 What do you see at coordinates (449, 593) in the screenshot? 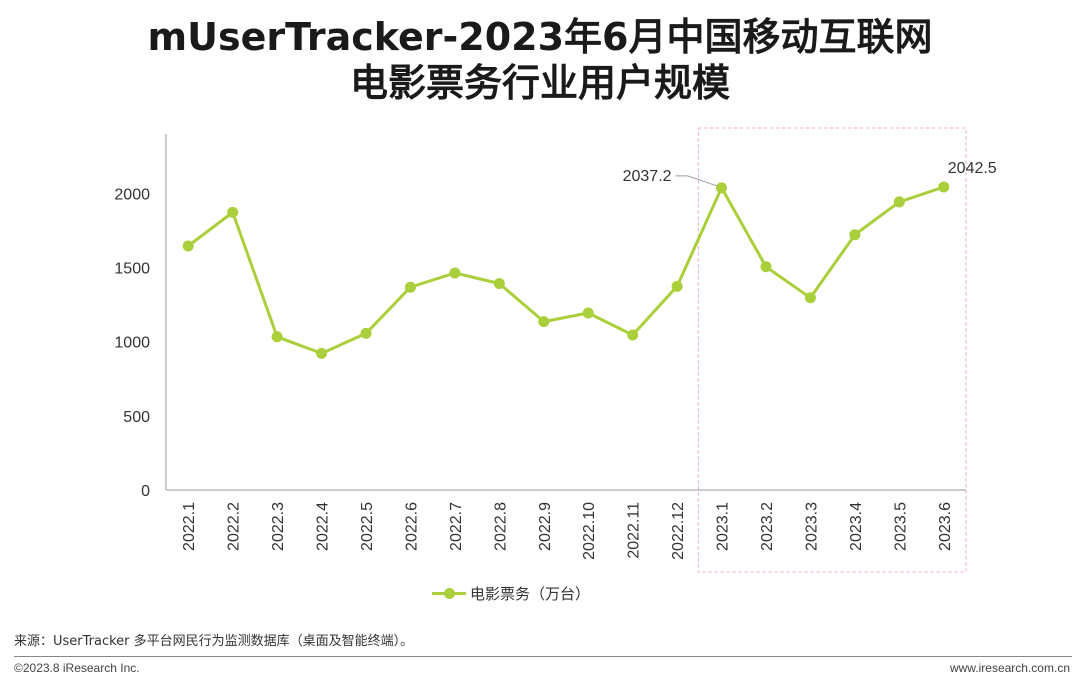
I see `legend-line-marker-icon` at bounding box center [449, 593].